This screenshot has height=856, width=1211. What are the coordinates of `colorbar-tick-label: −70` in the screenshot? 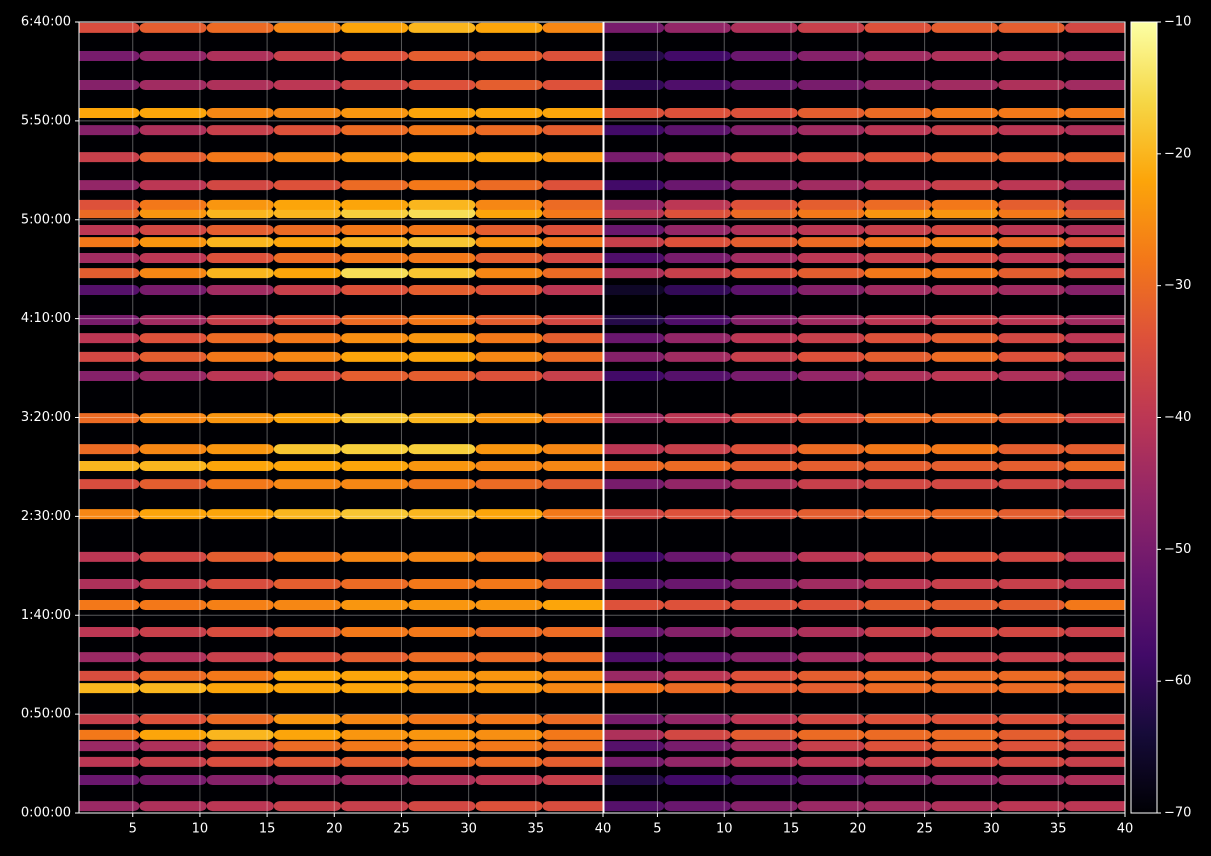 It's located at (1177, 813).